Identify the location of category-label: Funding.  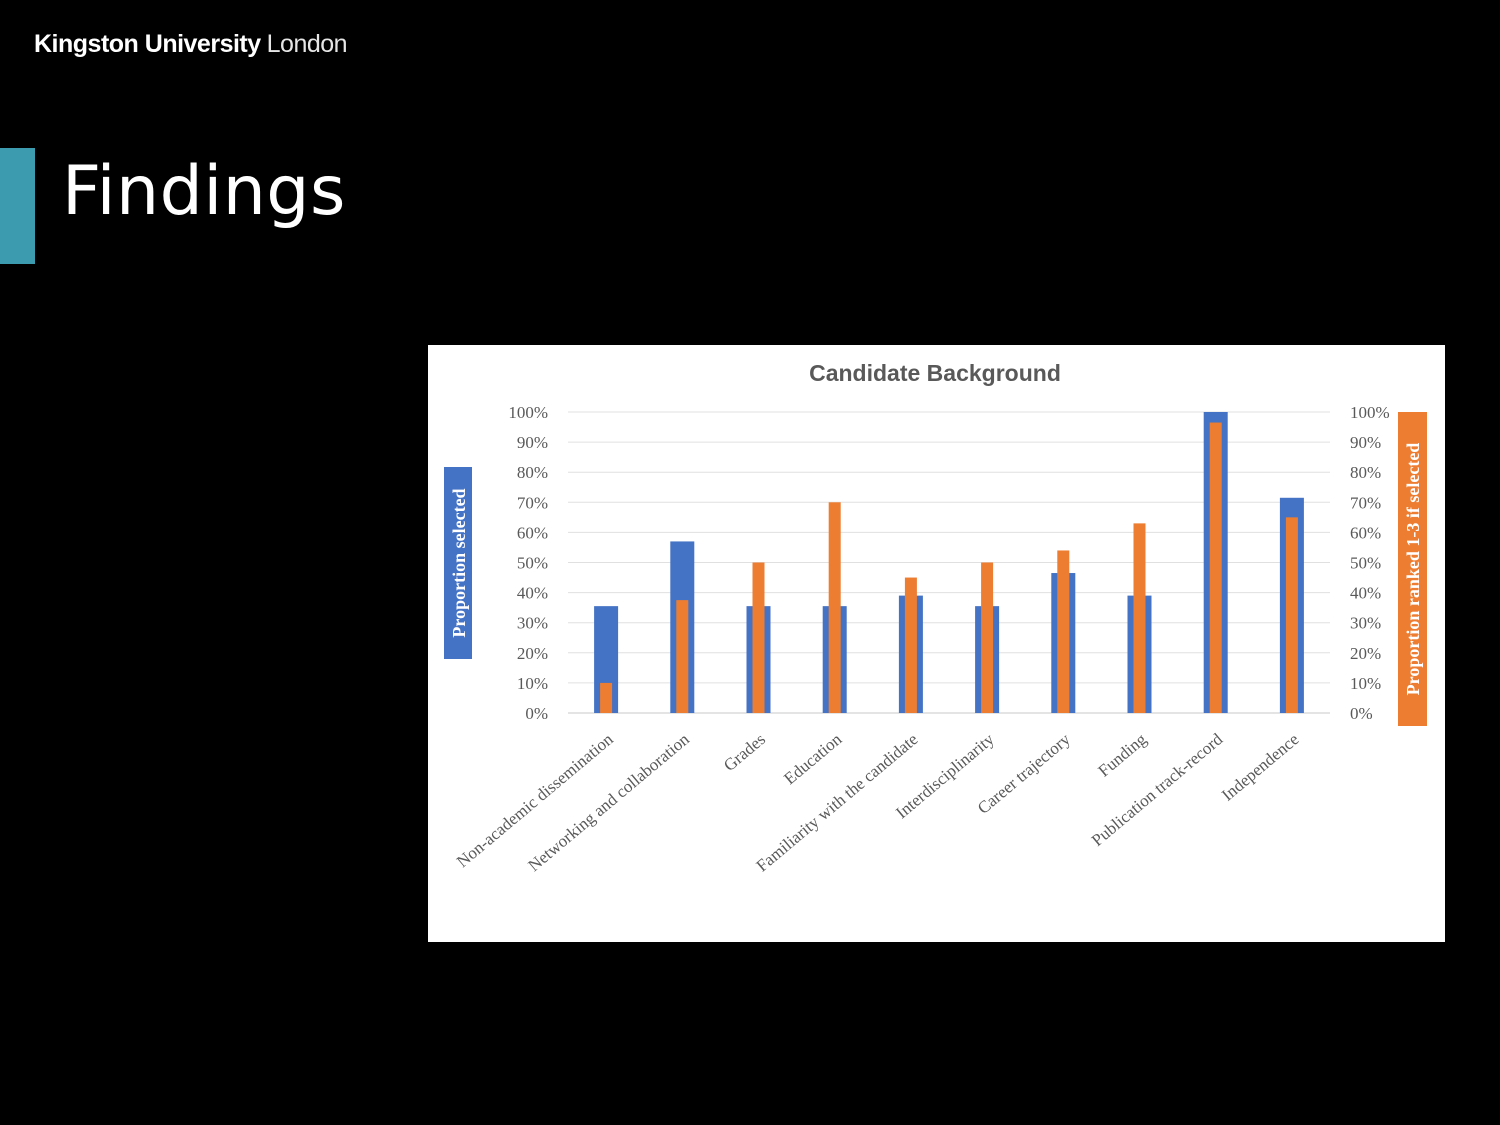
(1122, 754).